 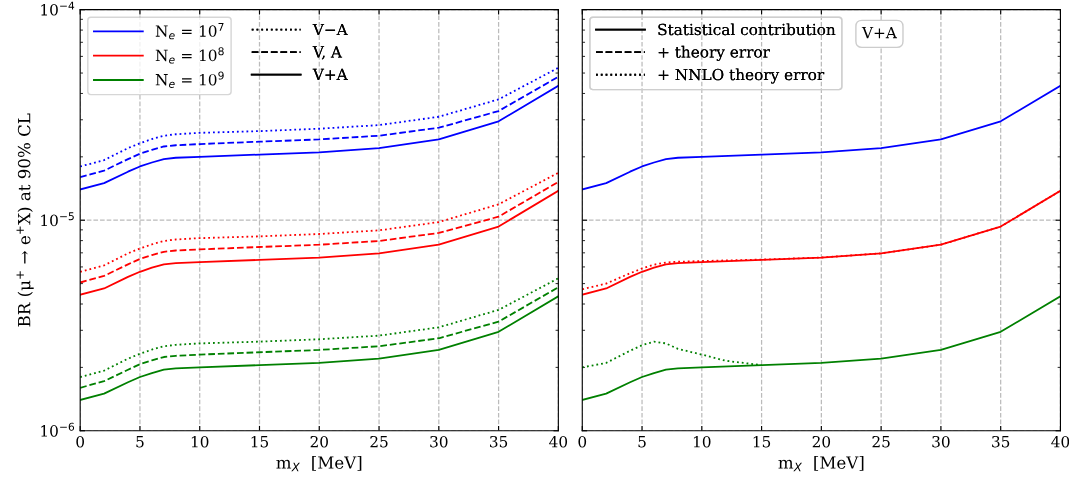 What do you see at coordinates (58, 8) in the screenshot?
I see `y-tick-label: 10$^{−4}$` at bounding box center [58, 8].